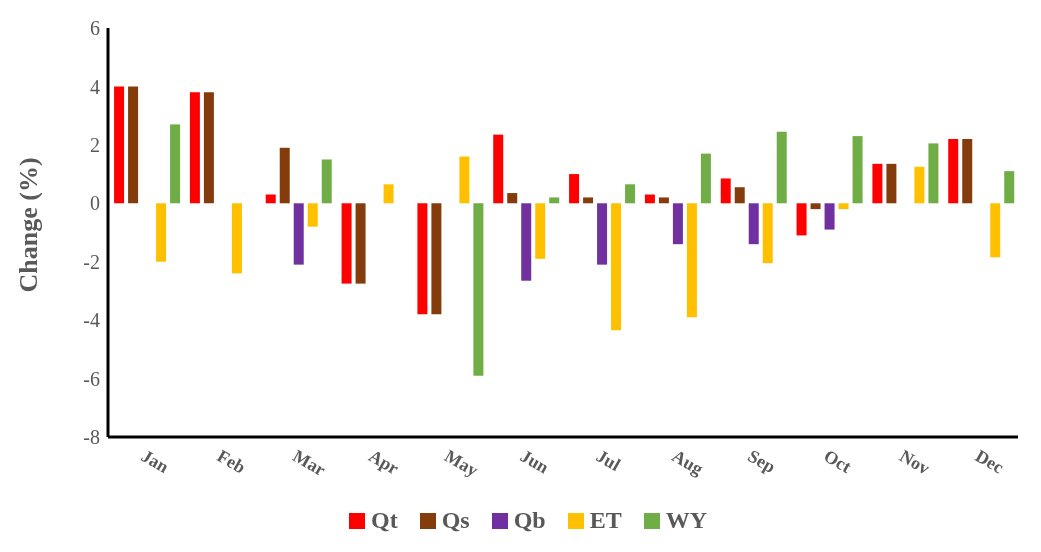 The height and width of the screenshot is (552, 1041). What do you see at coordinates (384, 462) in the screenshot?
I see `x-tick-label: Apr` at bounding box center [384, 462].